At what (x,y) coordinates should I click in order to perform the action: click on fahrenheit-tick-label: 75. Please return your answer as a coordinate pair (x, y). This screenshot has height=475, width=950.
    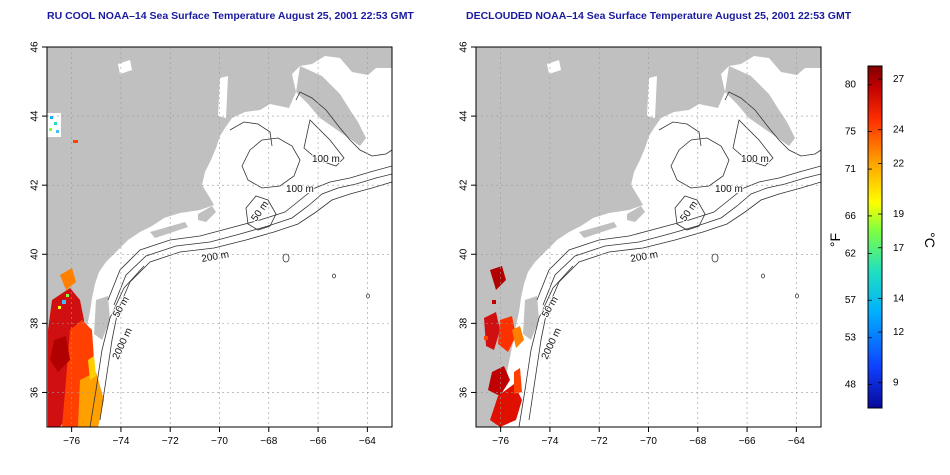
    Looking at the image, I should click on (851, 132).